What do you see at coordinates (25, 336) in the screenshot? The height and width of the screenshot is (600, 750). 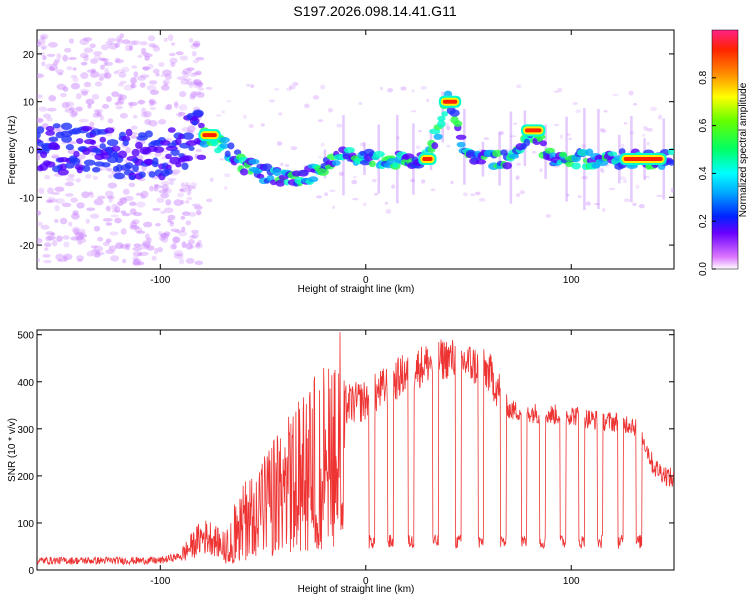 I see `snr-ytick-label: 500` at bounding box center [25, 336].